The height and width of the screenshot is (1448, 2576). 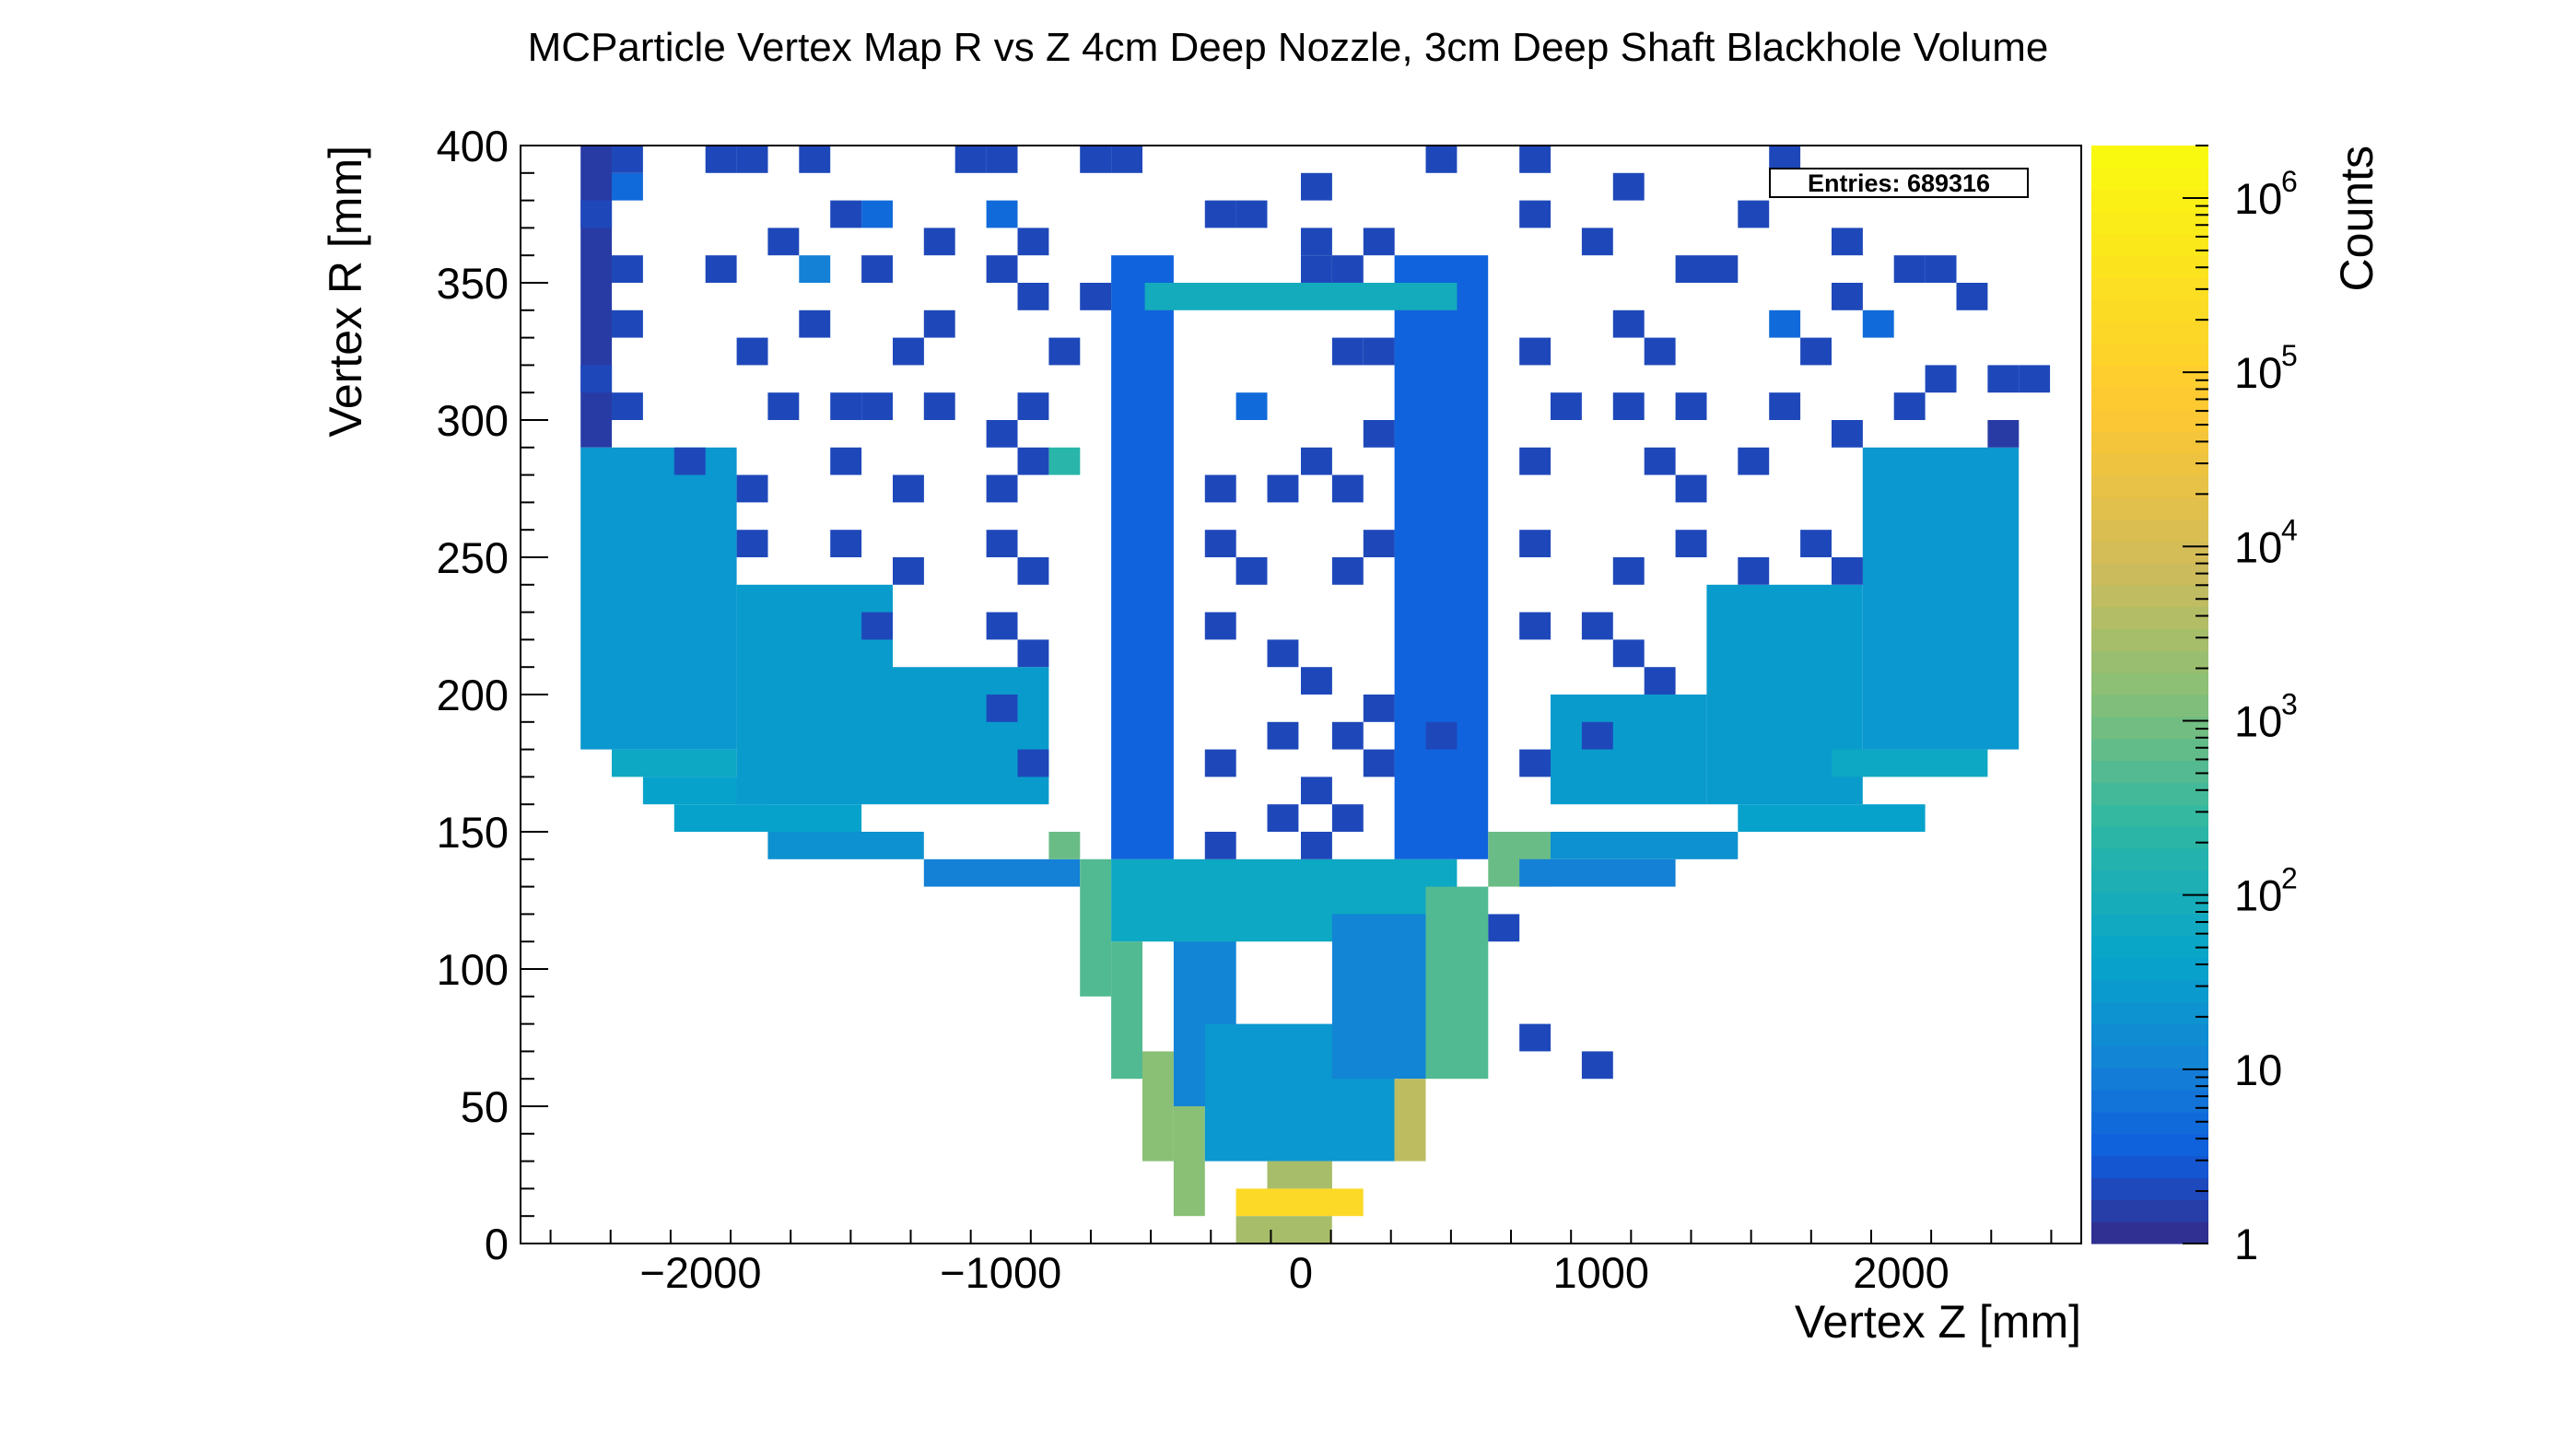 What do you see at coordinates (1000, 1273) in the screenshot?
I see `x-tick-label: −1000` at bounding box center [1000, 1273].